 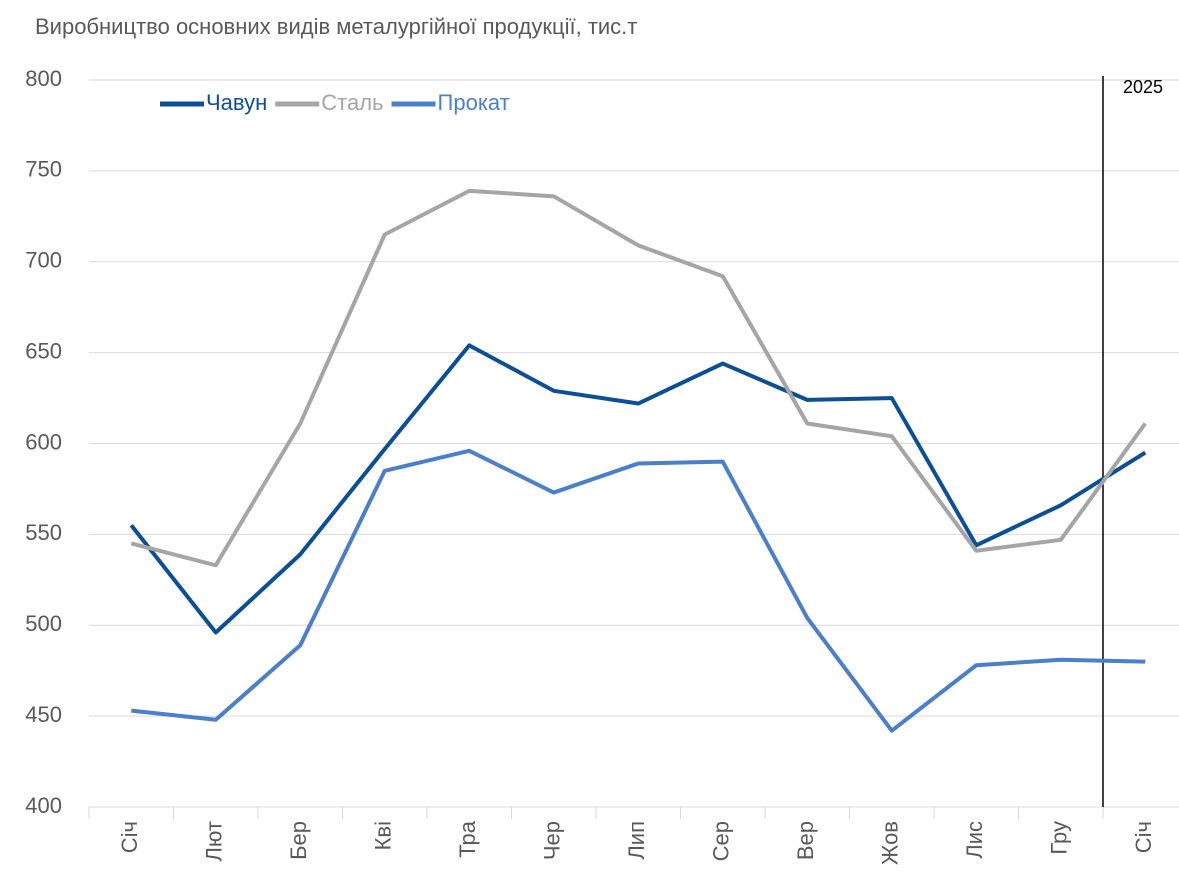 What do you see at coordinates (43, 623) in the screenshot?
I see `y-tick-label: 500` at bounding box center [43, 623].